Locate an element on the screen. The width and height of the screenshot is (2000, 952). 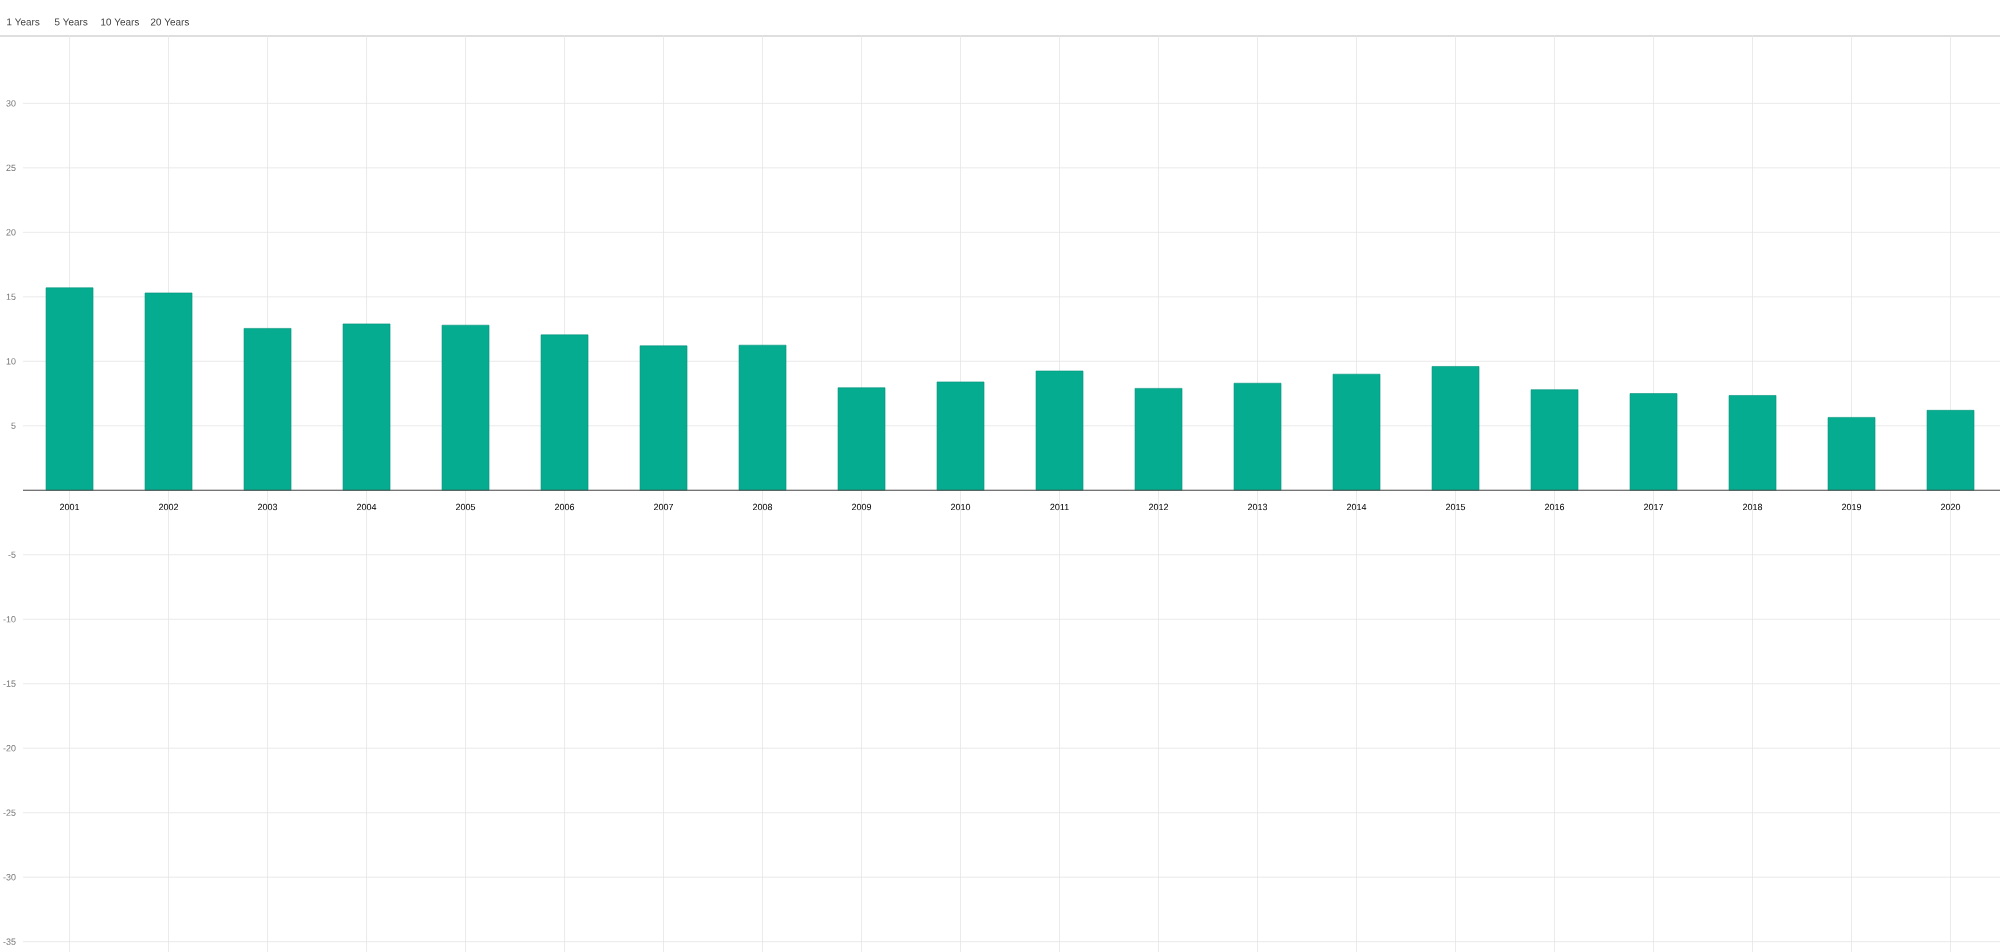
y-tick-label: 30 is located at coordinates (11, 103).